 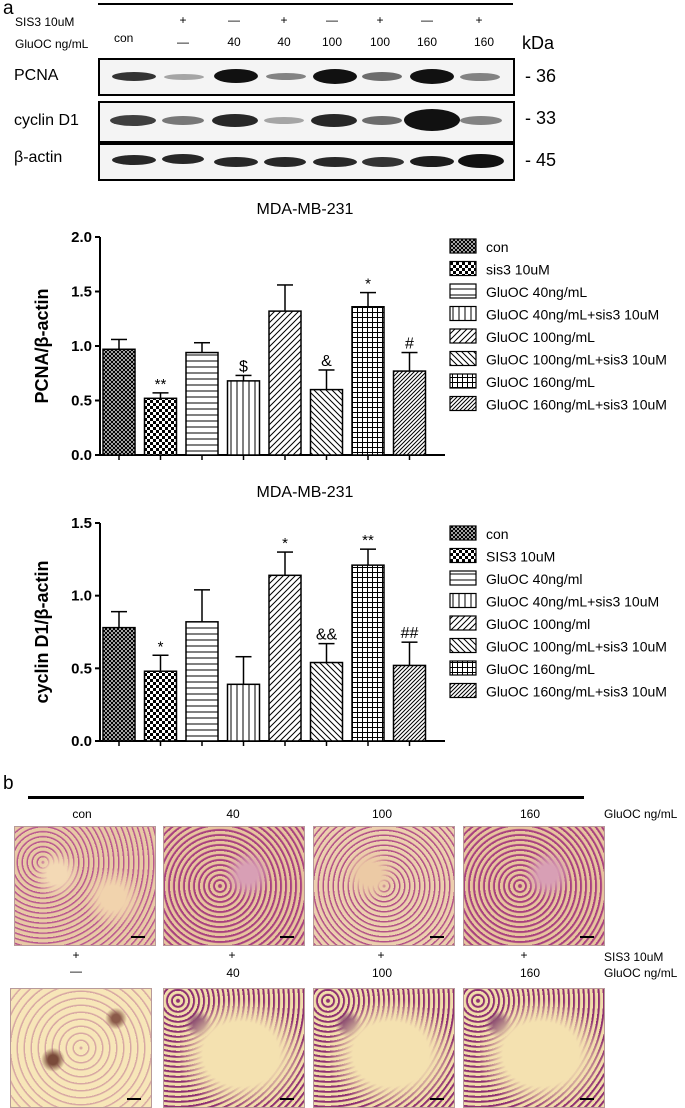 I want to click on top-row-label: 100, so click(x=382, y=814).